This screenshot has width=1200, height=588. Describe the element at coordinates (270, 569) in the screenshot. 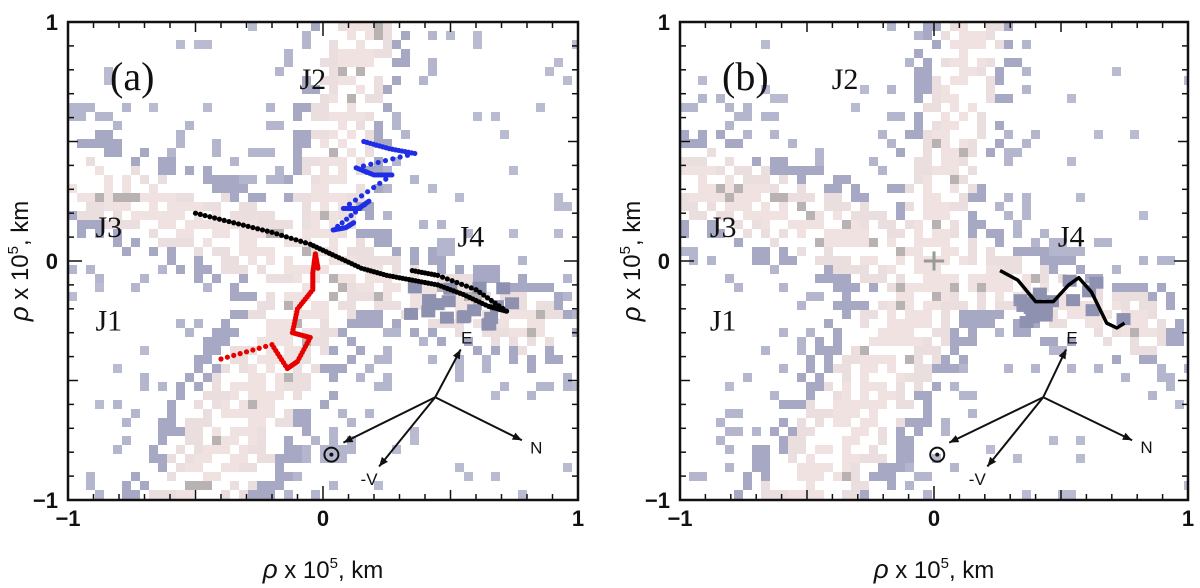

I see `x-axis-label-rho: ρ` at that location.